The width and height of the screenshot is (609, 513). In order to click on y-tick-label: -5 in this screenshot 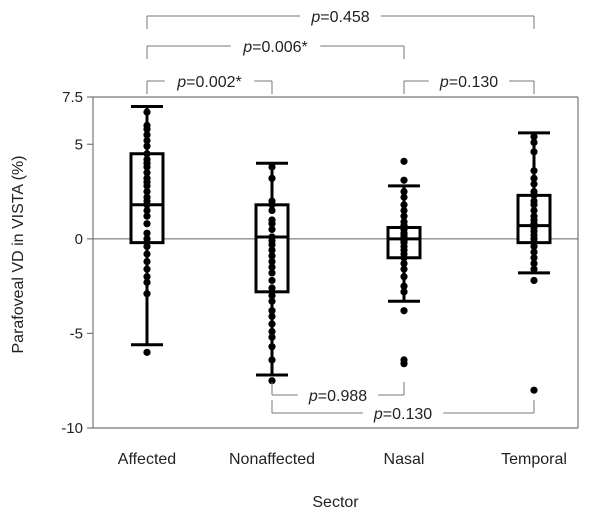, I will do `click(76, 333)`.